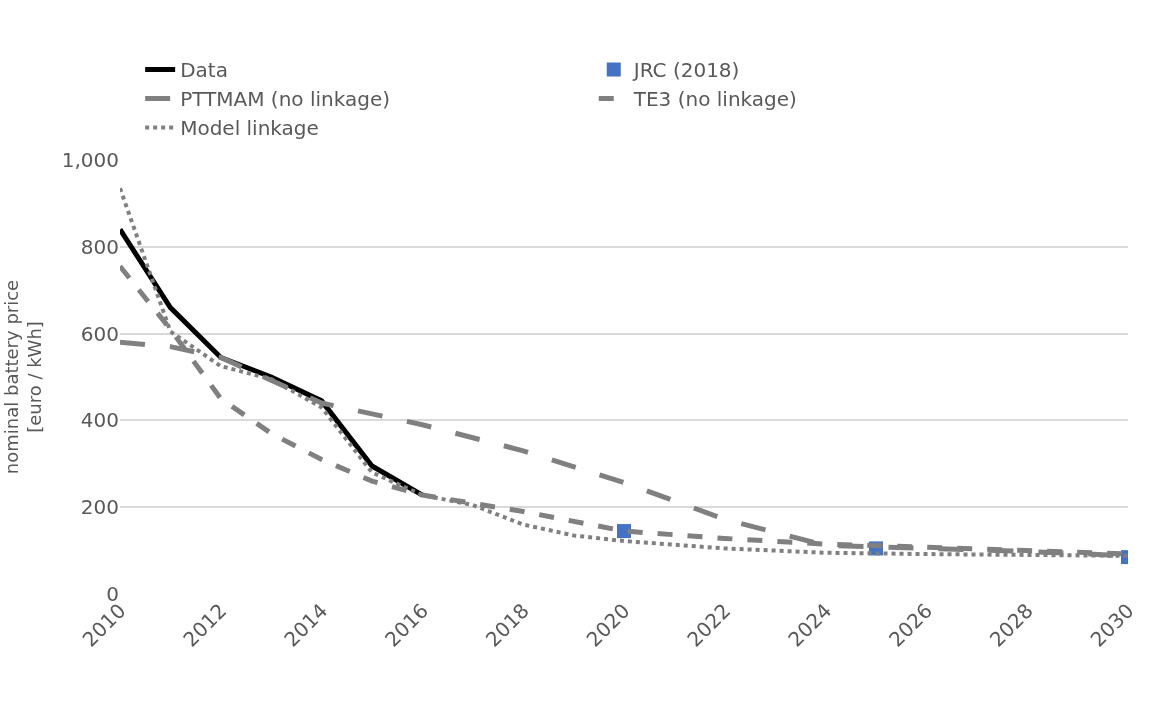 This screenshot has height=704, width=1173. I want to click on y-tick-label: 0, so click(112, 594).